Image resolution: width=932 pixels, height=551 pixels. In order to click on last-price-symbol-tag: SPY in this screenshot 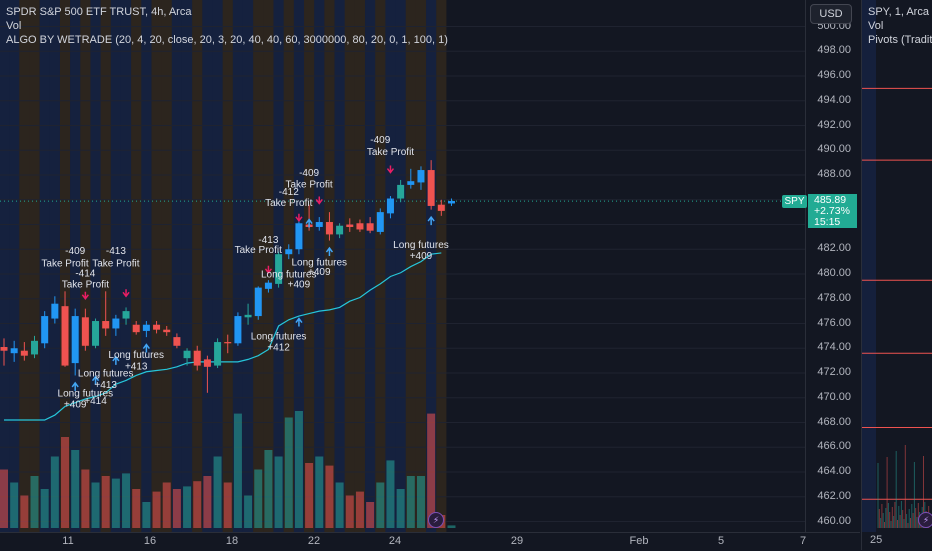, I will do `click(794, 201)`.